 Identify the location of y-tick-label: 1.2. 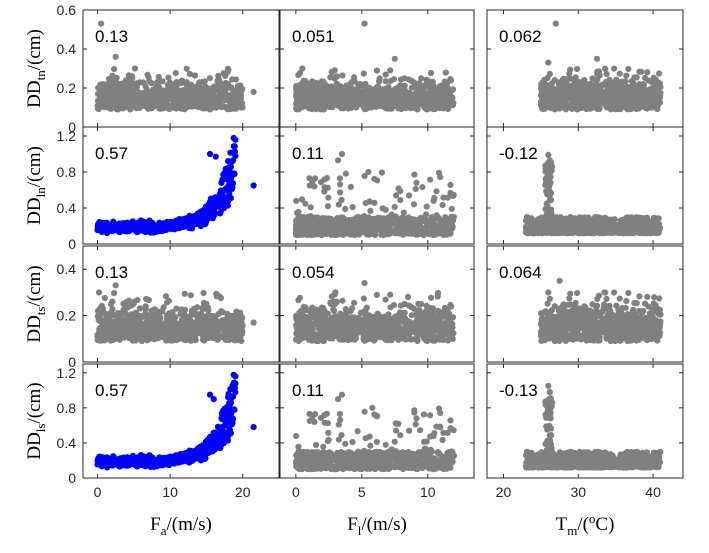
(67, 136).